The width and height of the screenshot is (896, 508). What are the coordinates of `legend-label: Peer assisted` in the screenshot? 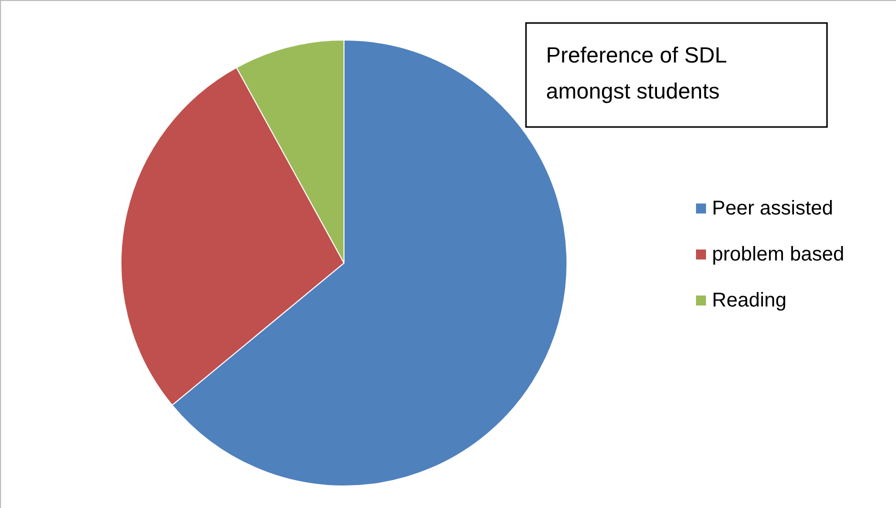 It's located at (773, 209).